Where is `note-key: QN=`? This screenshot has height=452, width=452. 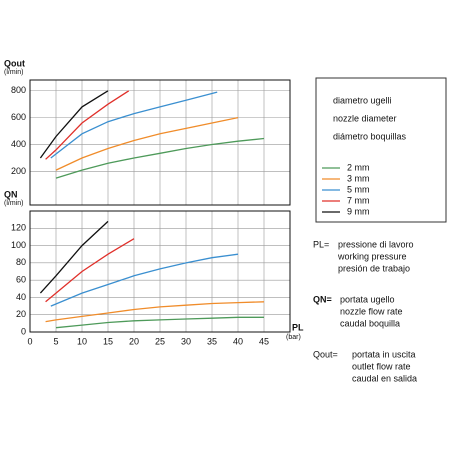 note-key: QN= is located at coordinates (322, 299).